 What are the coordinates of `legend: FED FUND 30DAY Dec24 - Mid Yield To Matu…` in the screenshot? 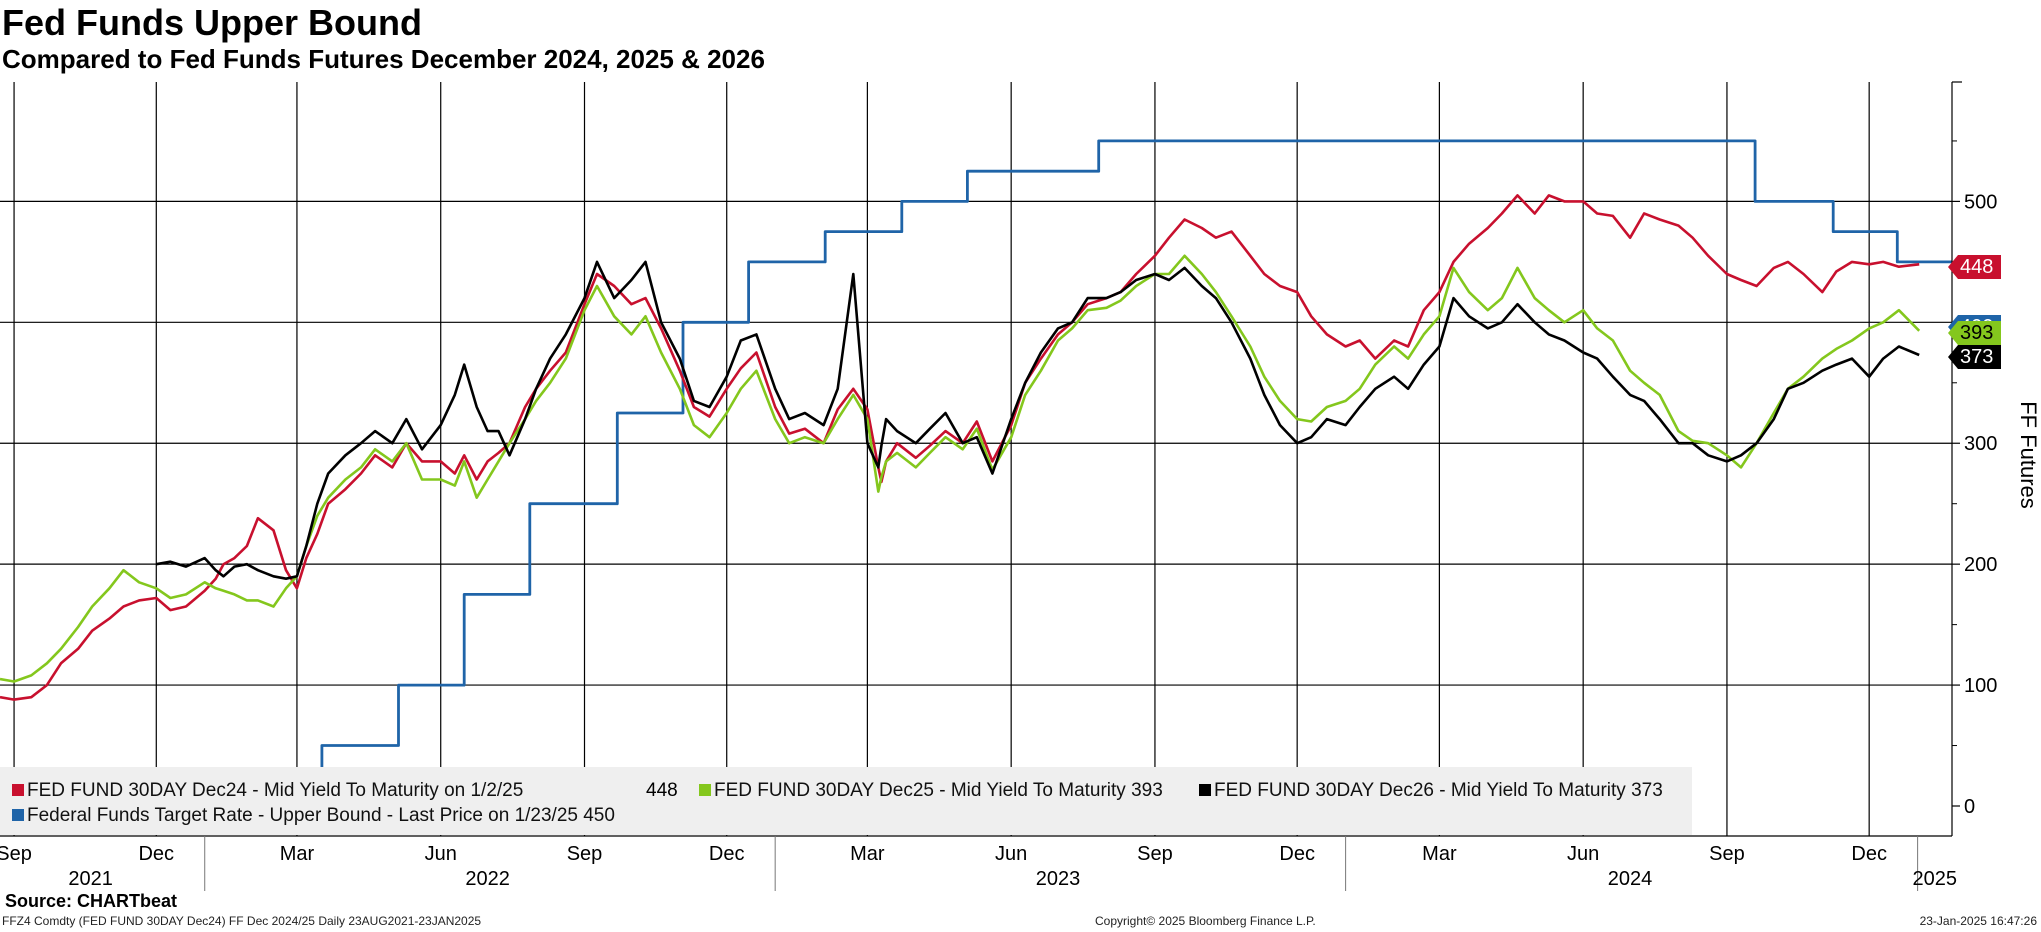 It's located at (846, 801).